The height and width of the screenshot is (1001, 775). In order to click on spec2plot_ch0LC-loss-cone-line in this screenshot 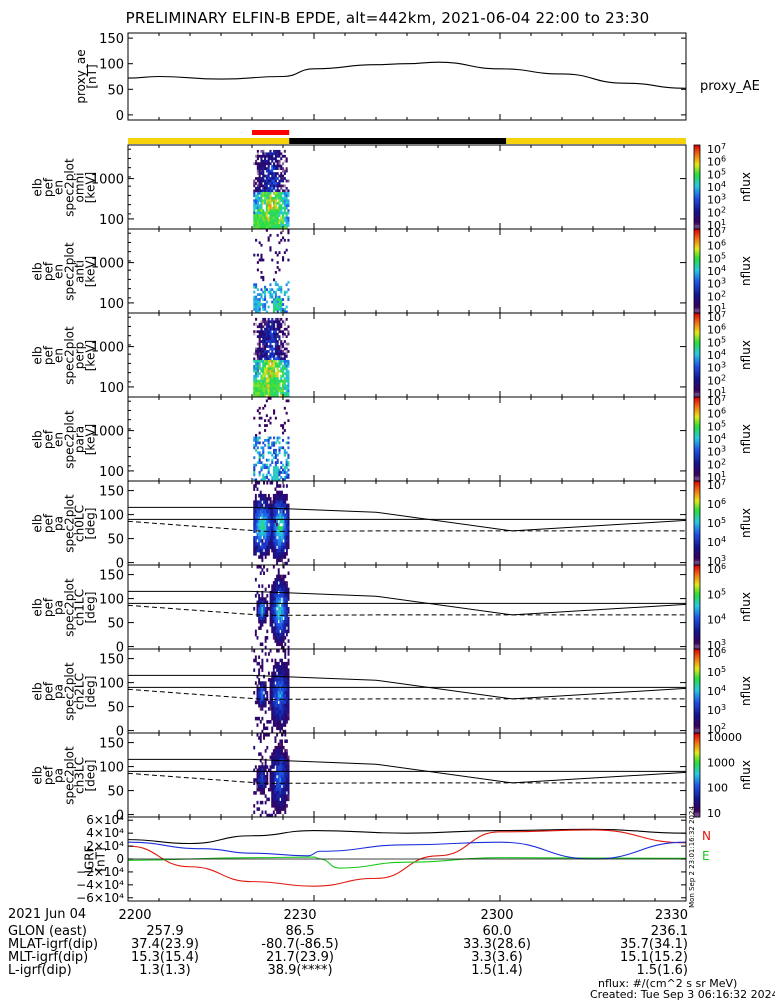, I will do `click(407, 519)`.